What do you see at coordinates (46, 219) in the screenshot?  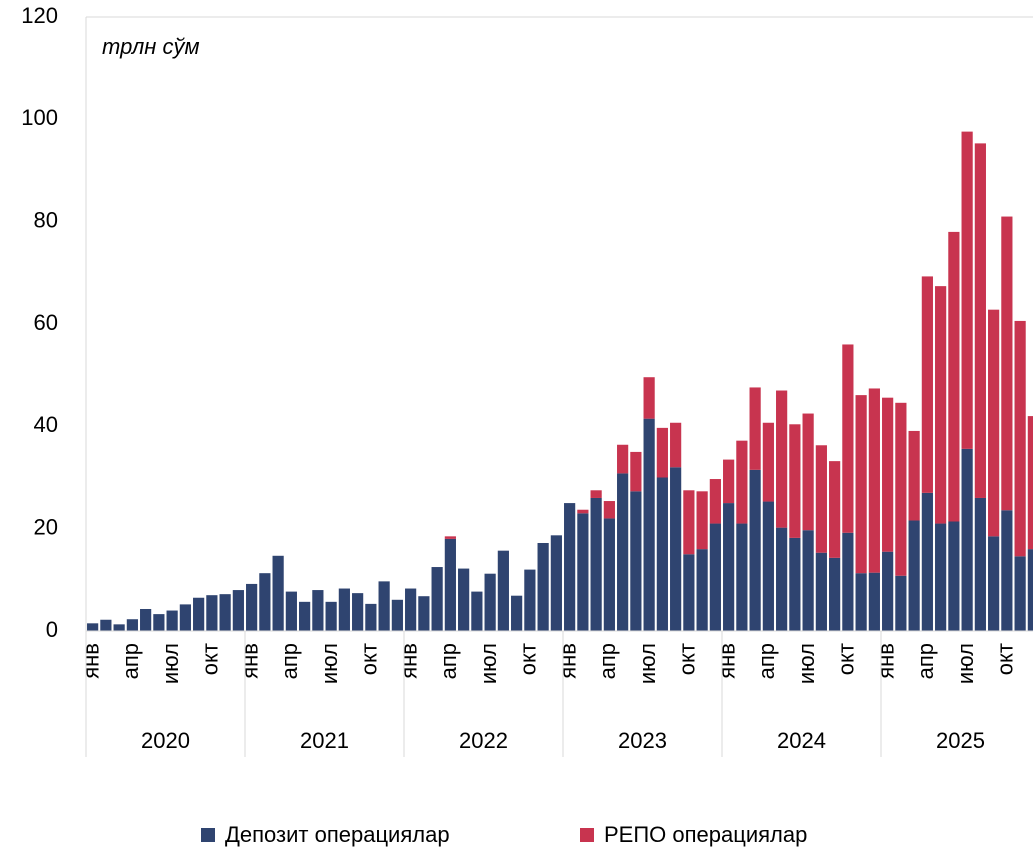 I see `y-tick-label: 80` at bounding box center [46, 219].